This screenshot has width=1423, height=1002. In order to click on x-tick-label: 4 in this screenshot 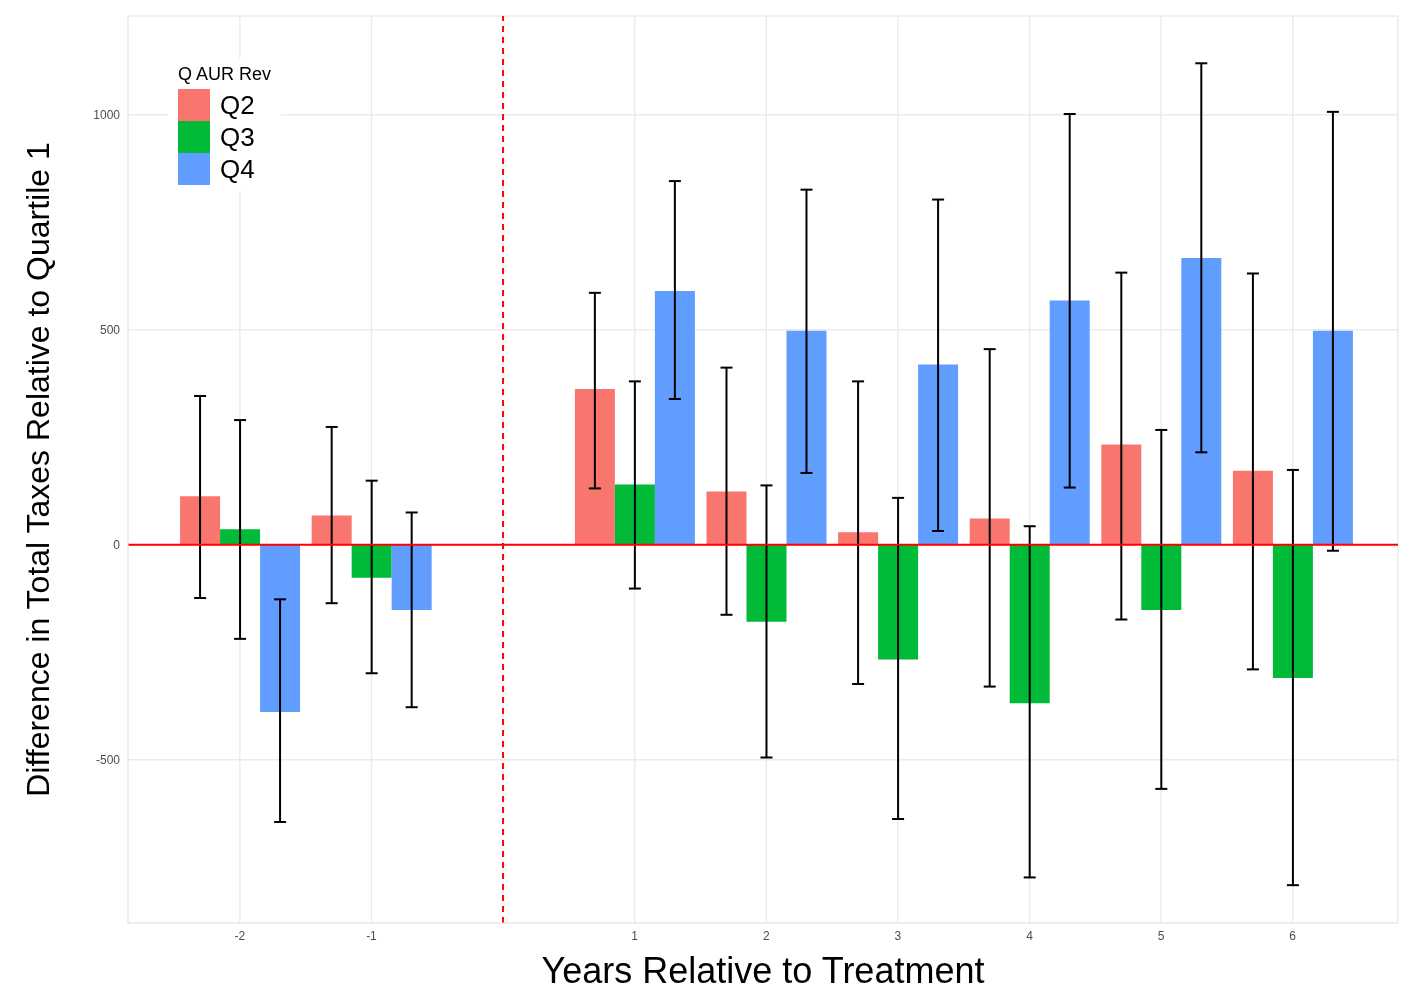, I will do `click(1030, 935)`.